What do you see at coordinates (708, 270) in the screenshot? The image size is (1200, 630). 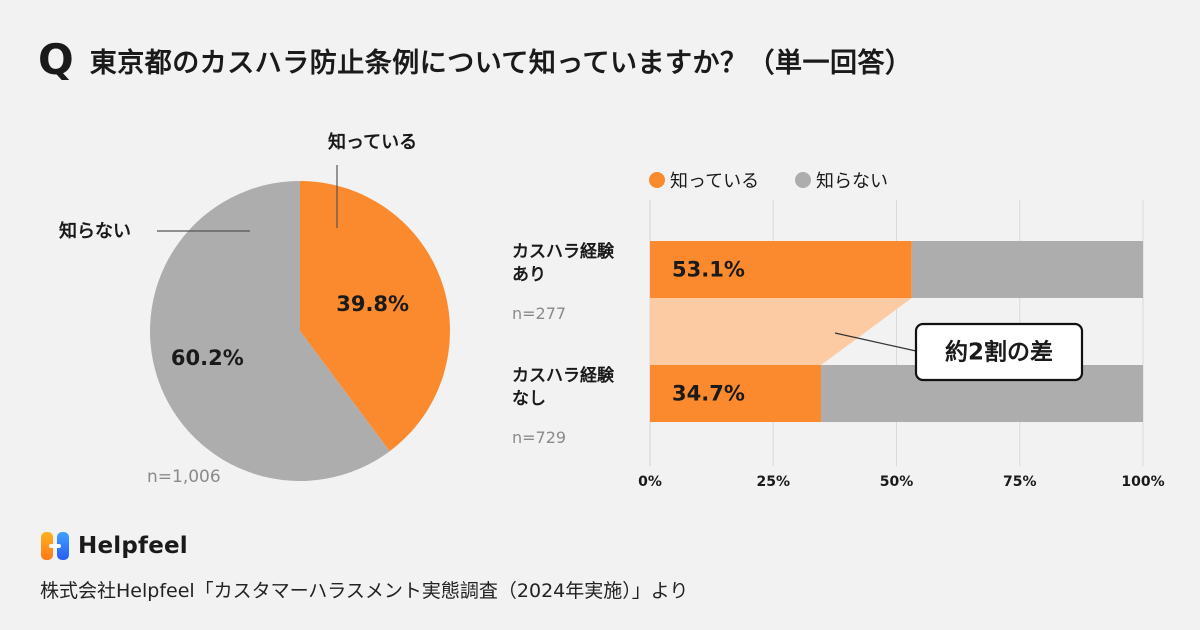 I see `bar-value-label: 53.1%` at bounding box center [708, 270].